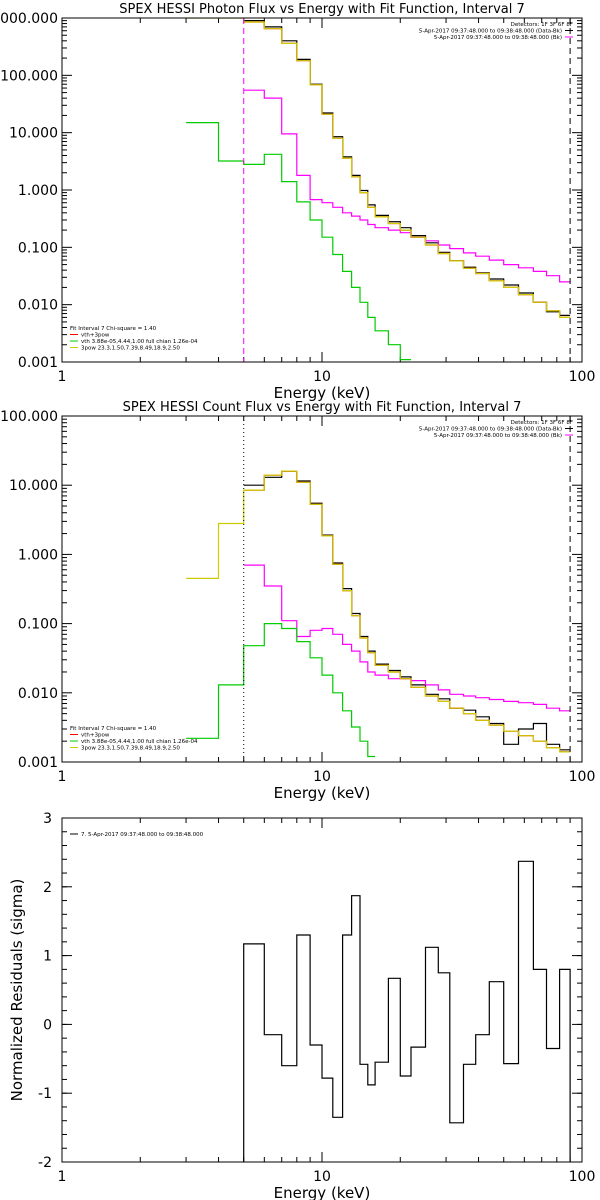  I want to click on y-tick-label: 0, so click(47, 1025).